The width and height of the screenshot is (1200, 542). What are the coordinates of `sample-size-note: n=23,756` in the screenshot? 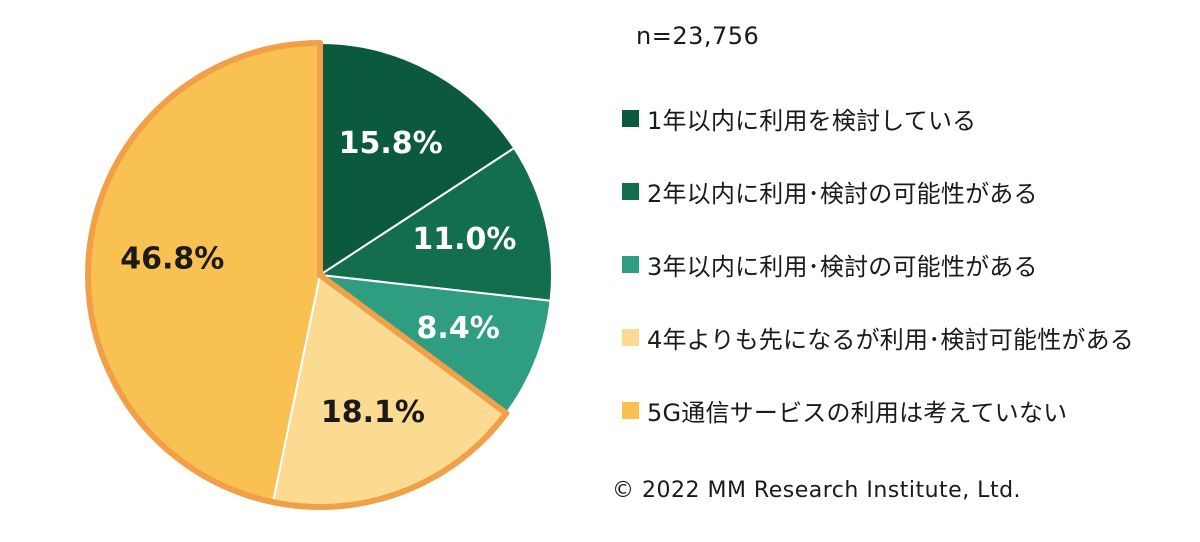 It's located at (698, 36).